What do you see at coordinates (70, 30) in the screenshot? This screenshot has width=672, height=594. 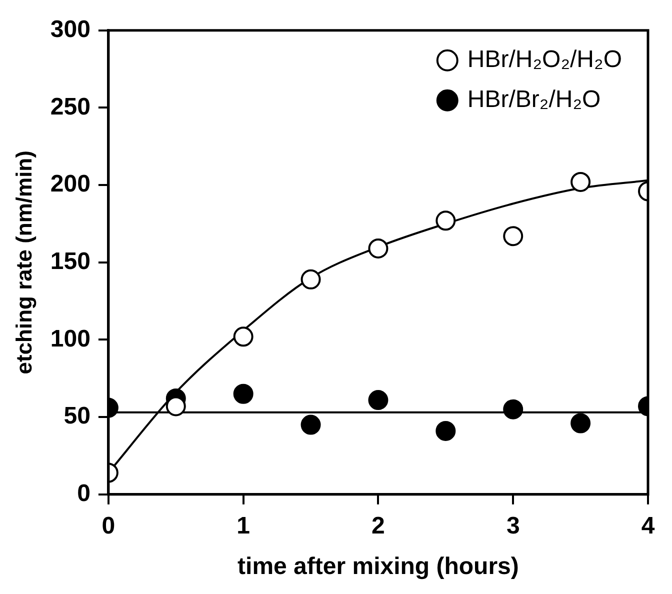 I see `y-tick-label: 300` at bounding box center [70, 30].